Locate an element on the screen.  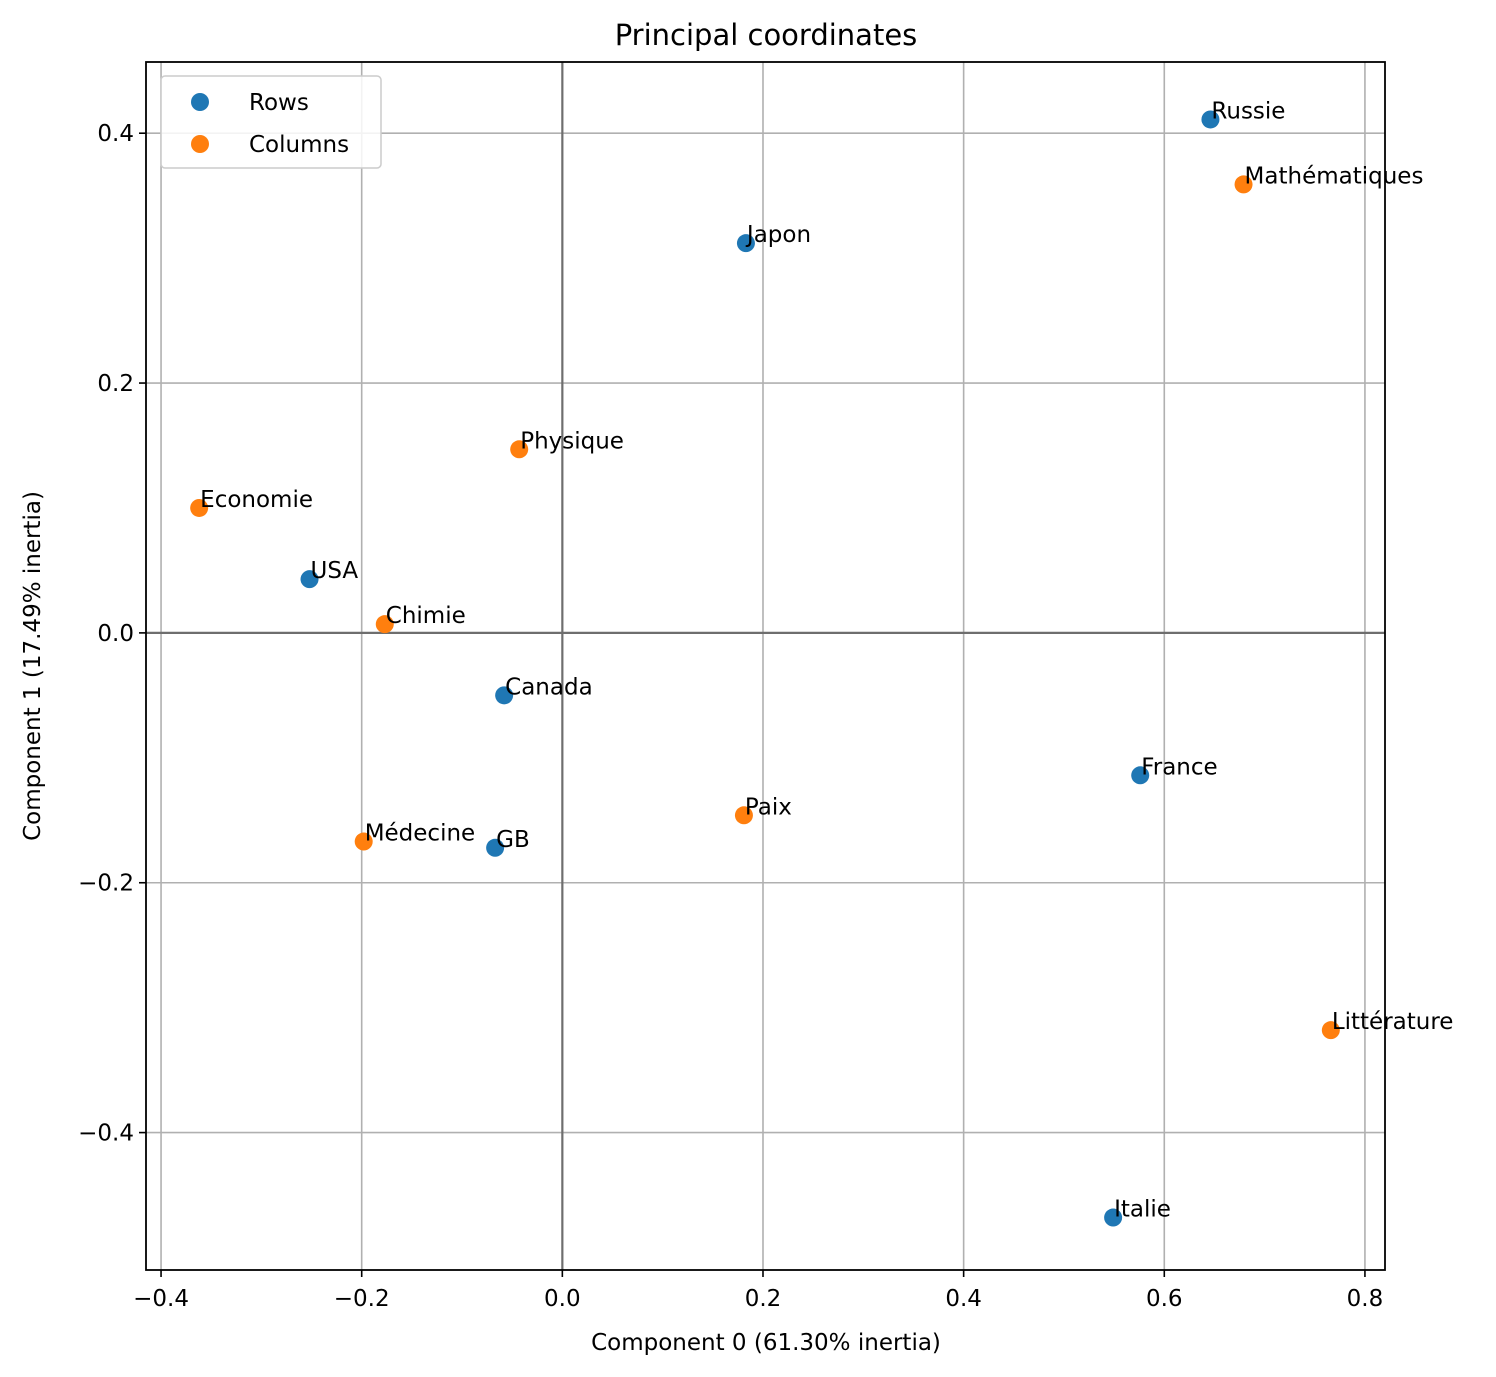
x-tick-label: 0.0 is located at coordinates (562, 1299).